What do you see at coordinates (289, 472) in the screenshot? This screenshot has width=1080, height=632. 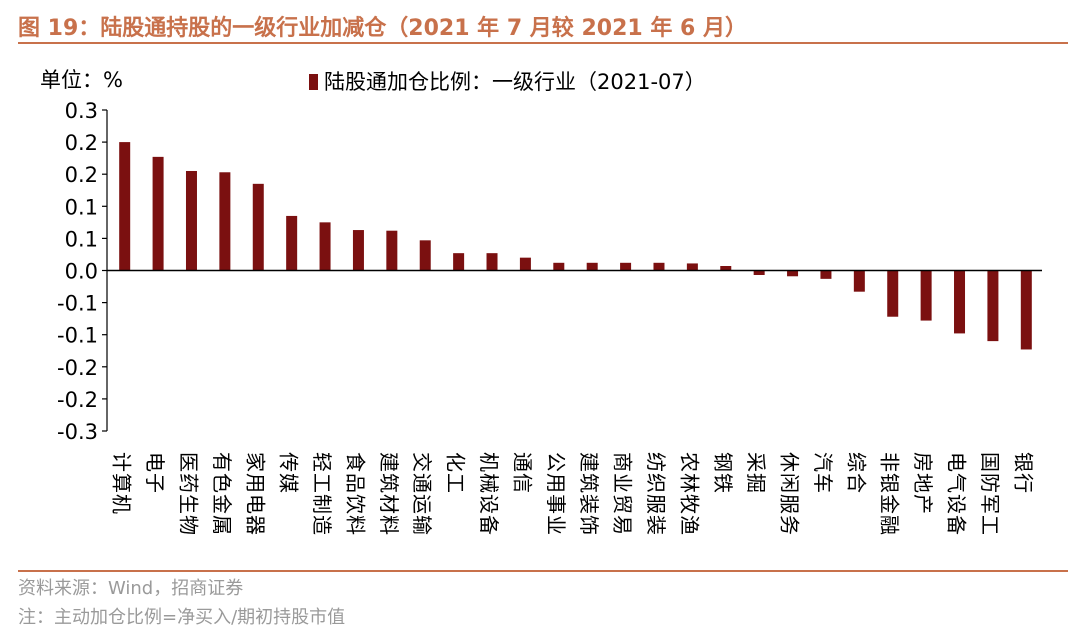 I see `category-label: 传媒` at bounding box center [289, 472].